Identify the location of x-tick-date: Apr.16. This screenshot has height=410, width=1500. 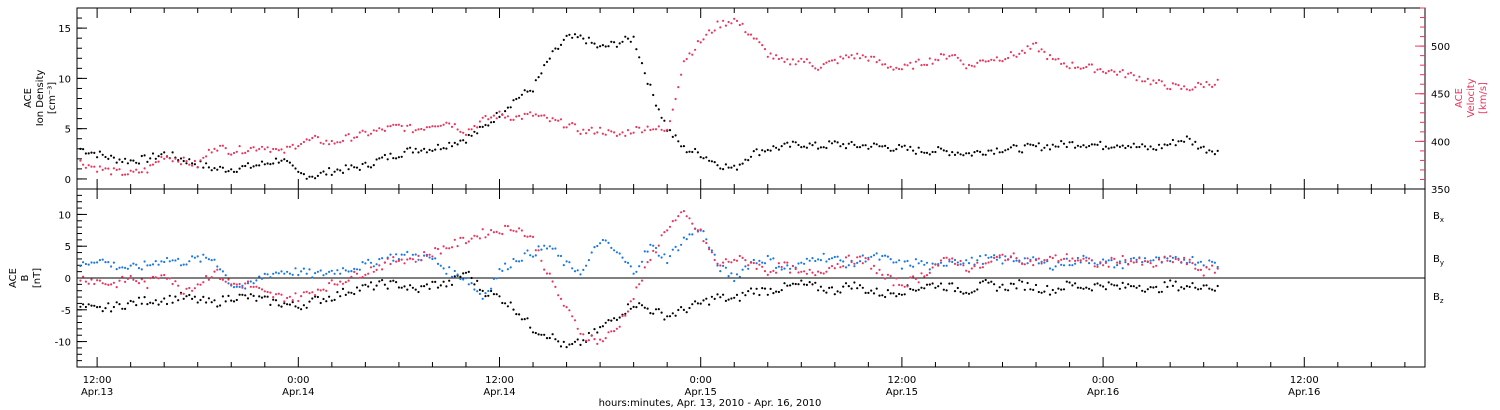
(1304, 392).